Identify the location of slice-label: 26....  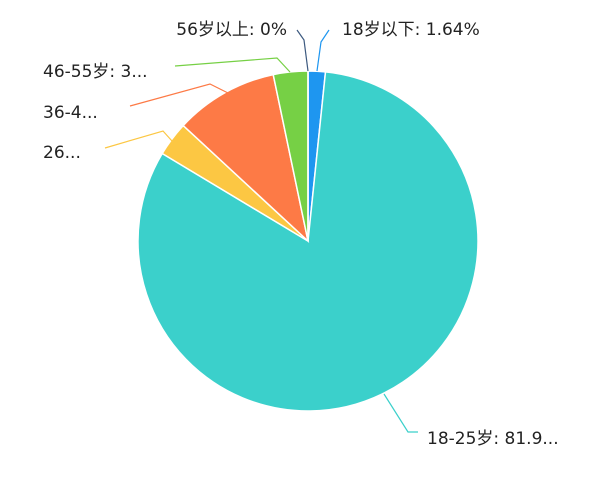
(62, 153).